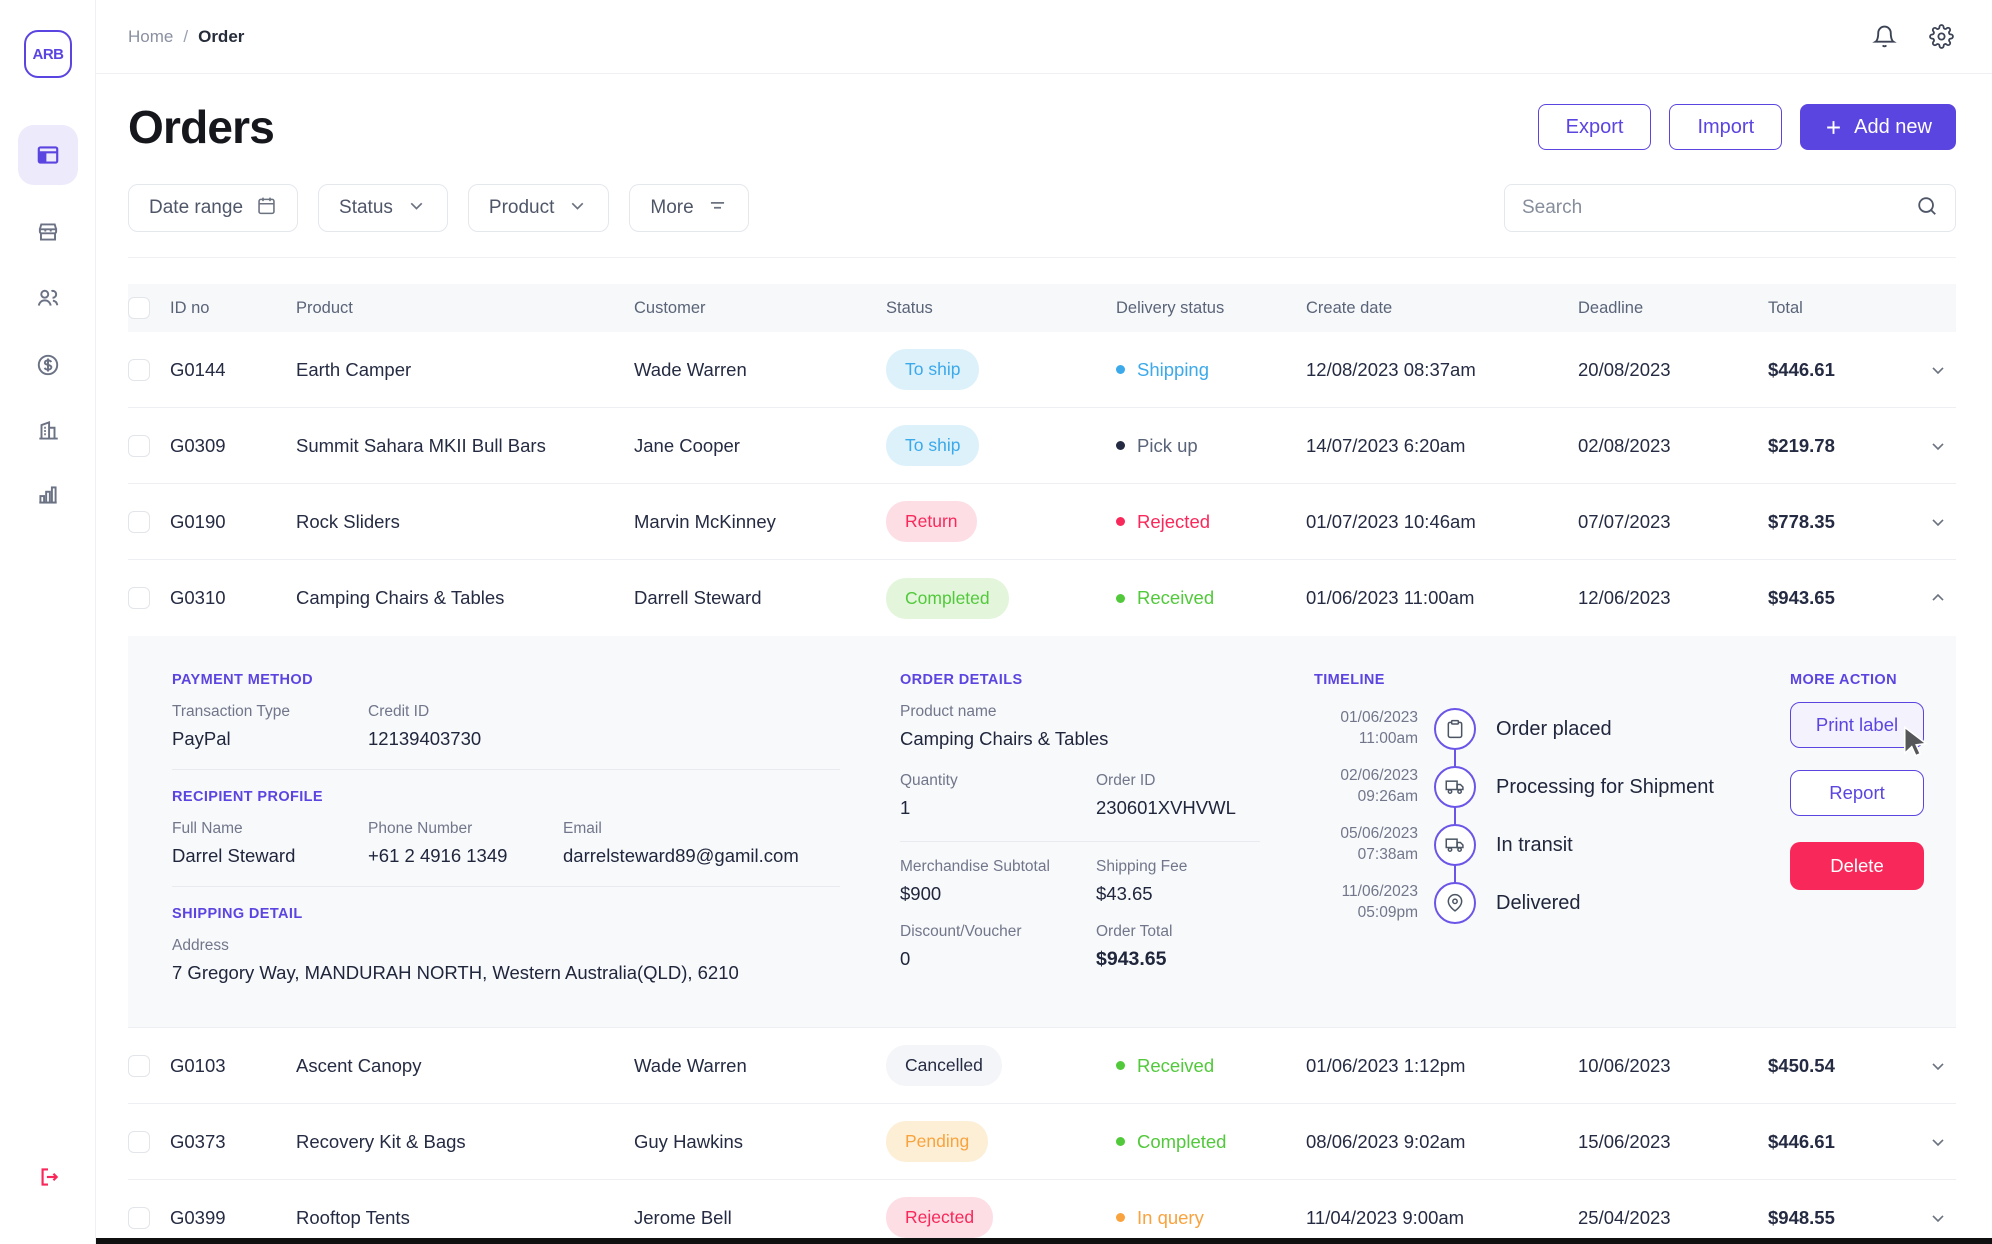 This screenshot has width=1992, height=1244. I want to click on timeline-date: 05/06/2023, so click(1379, 834).